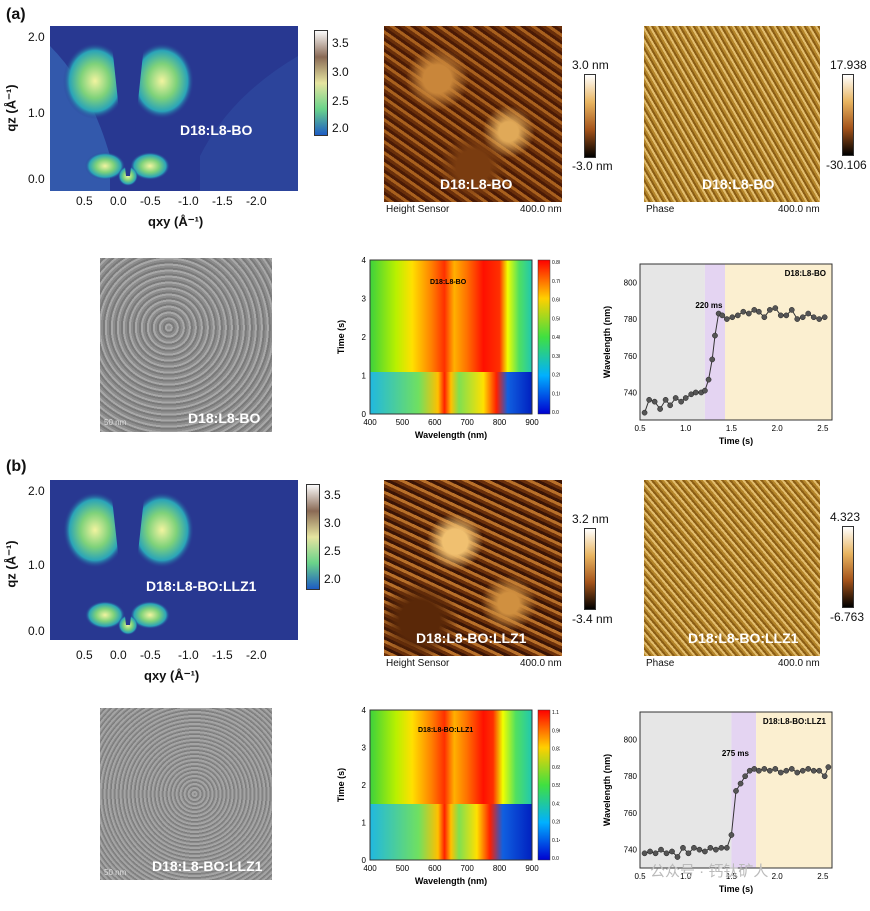  I want to click on heatmap-ylabel-a: Time (s), so click(341, 337).